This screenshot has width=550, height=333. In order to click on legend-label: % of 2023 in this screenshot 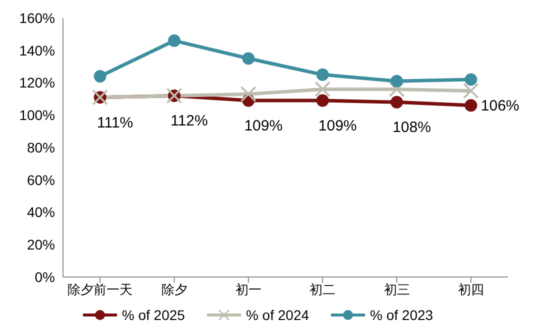, I will do `click(402, 315)`.